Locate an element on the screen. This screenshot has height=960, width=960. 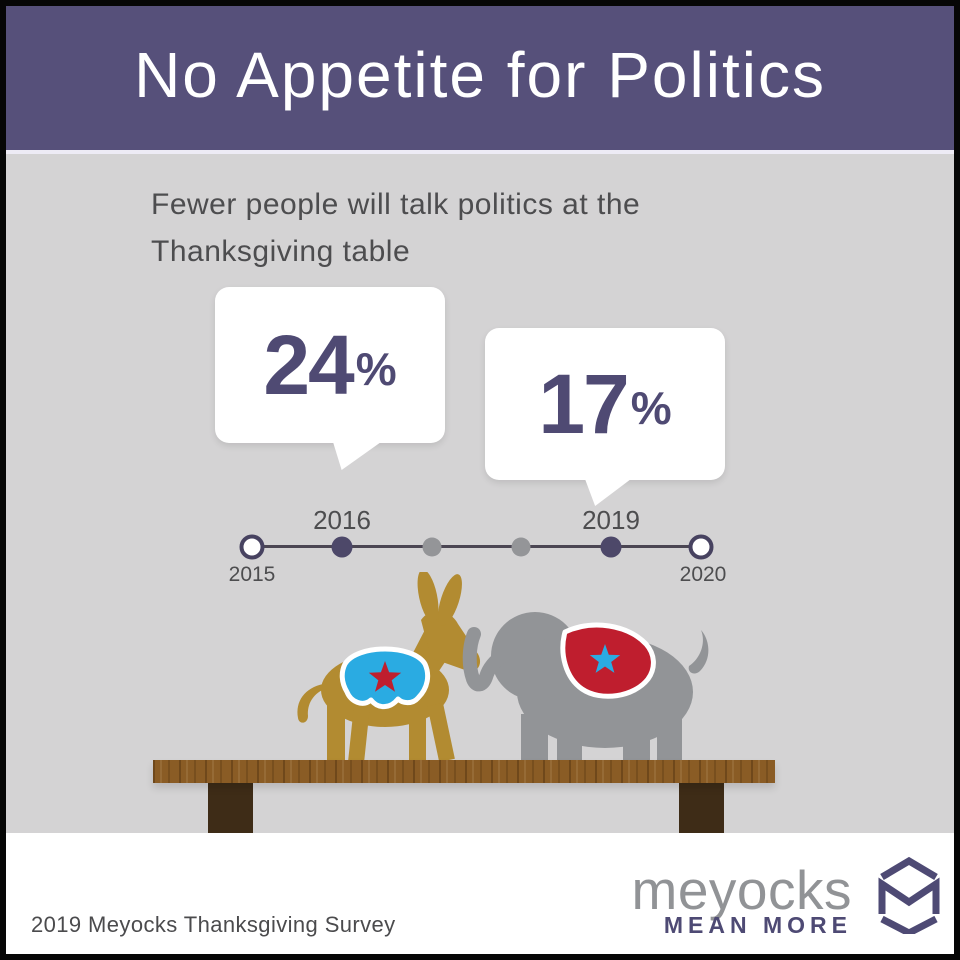
brand-tagline: MEAN MORE is located at coordinates (757, 925).